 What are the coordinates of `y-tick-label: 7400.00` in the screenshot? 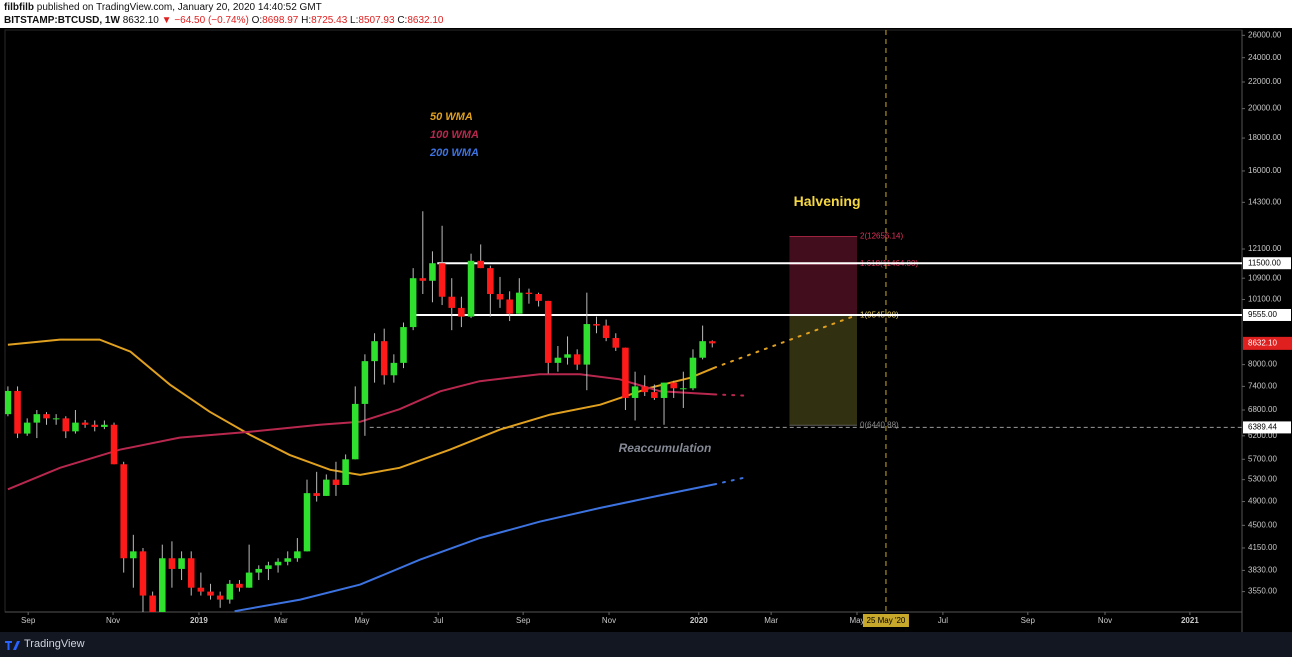 It's located at (1262, 385).